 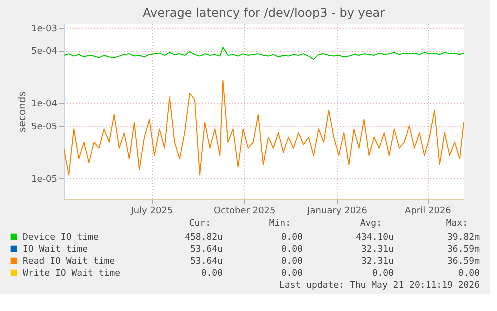 What do you see at coordinates (152, 211) in the screenshot?
I see `x-tick-label: July 2025` at bounding box center [152, 211].